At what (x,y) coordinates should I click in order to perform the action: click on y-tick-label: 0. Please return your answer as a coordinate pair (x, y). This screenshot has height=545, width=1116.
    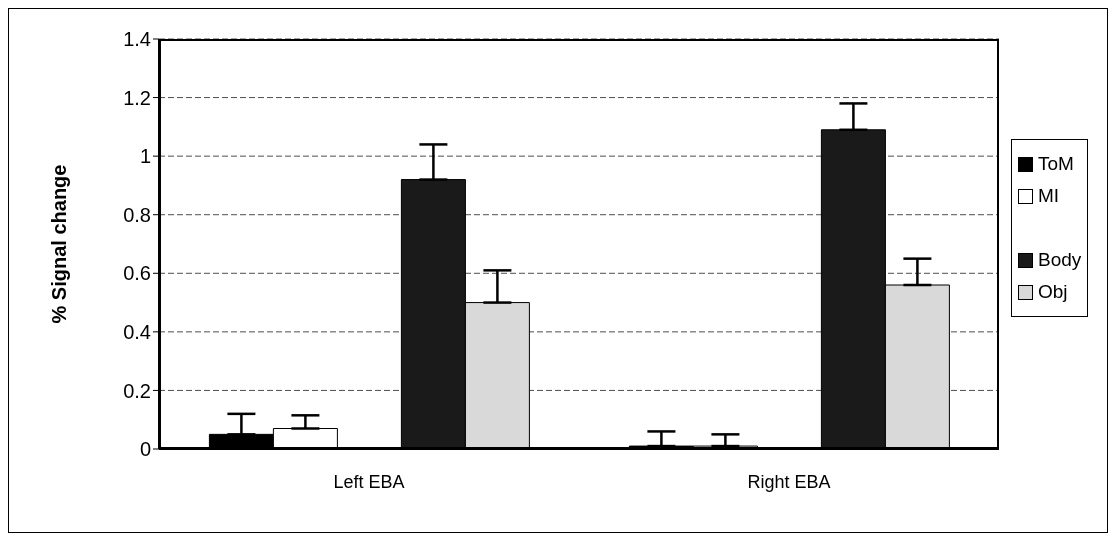
    Looking at the image, I should click on (145, 449).